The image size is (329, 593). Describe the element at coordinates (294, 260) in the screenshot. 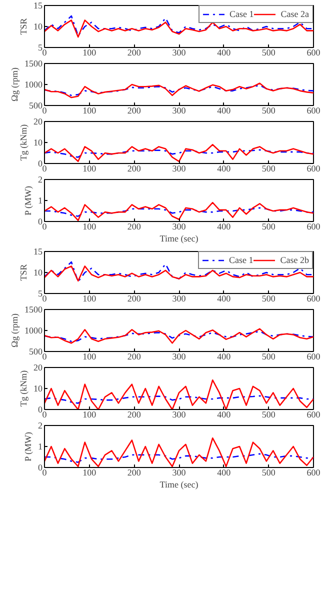

I see `legend-label: Case 2b` at that location.